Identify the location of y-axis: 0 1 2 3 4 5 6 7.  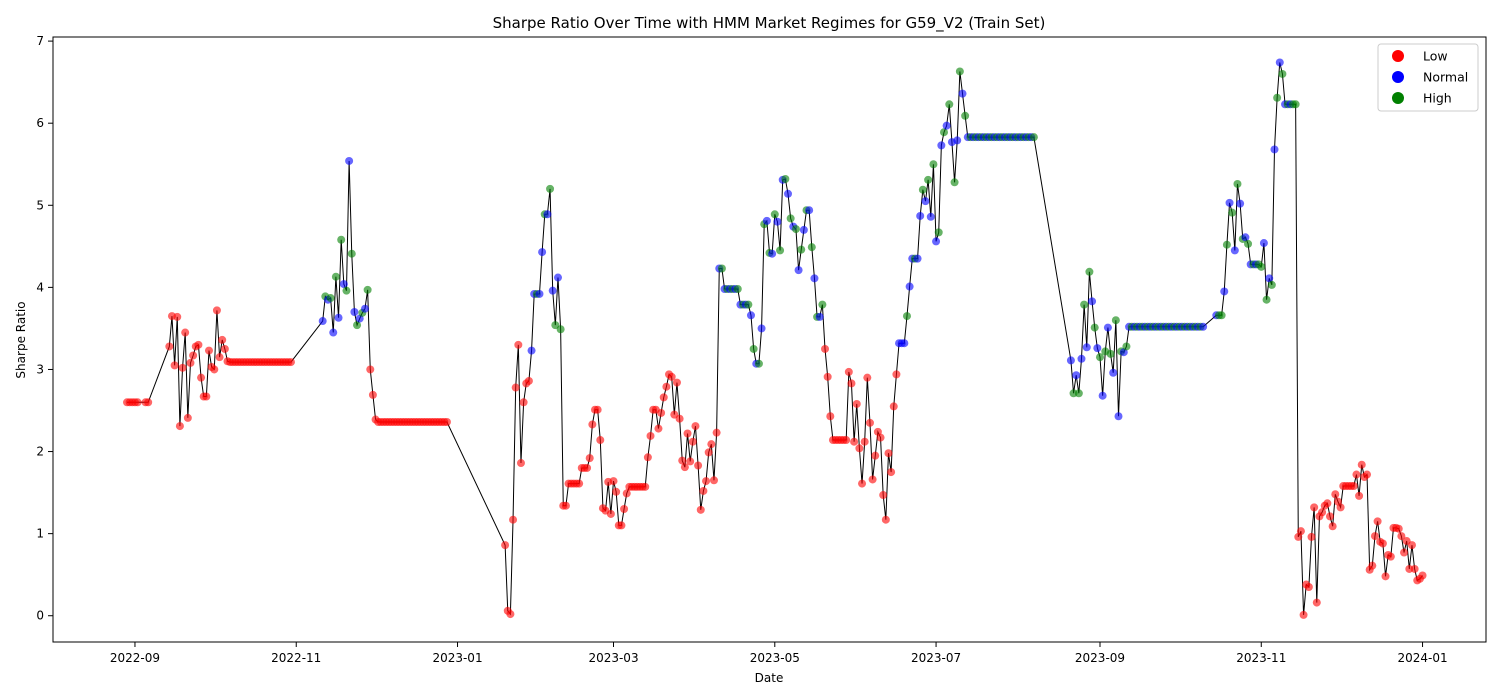
(44, 328).